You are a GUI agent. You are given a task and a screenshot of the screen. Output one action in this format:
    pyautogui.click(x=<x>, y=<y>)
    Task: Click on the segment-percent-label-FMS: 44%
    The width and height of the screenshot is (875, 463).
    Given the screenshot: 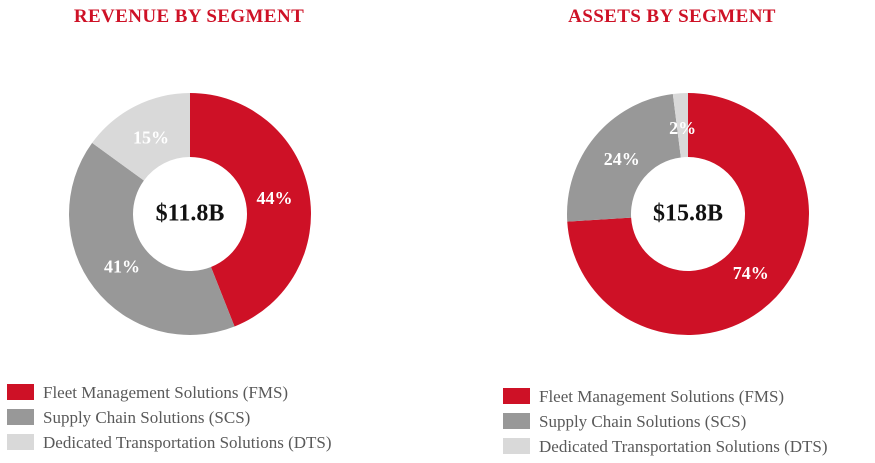 What is the action you would take?
    pyautogui.click(x=275, y=198)
    